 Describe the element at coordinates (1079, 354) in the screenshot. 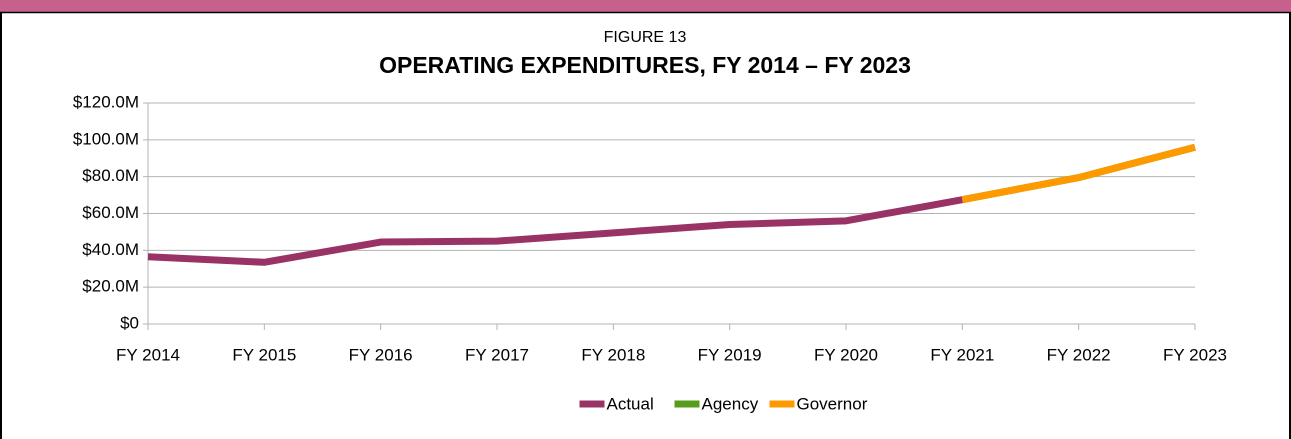

I see `x-tick-label: FY 2022` at that location.